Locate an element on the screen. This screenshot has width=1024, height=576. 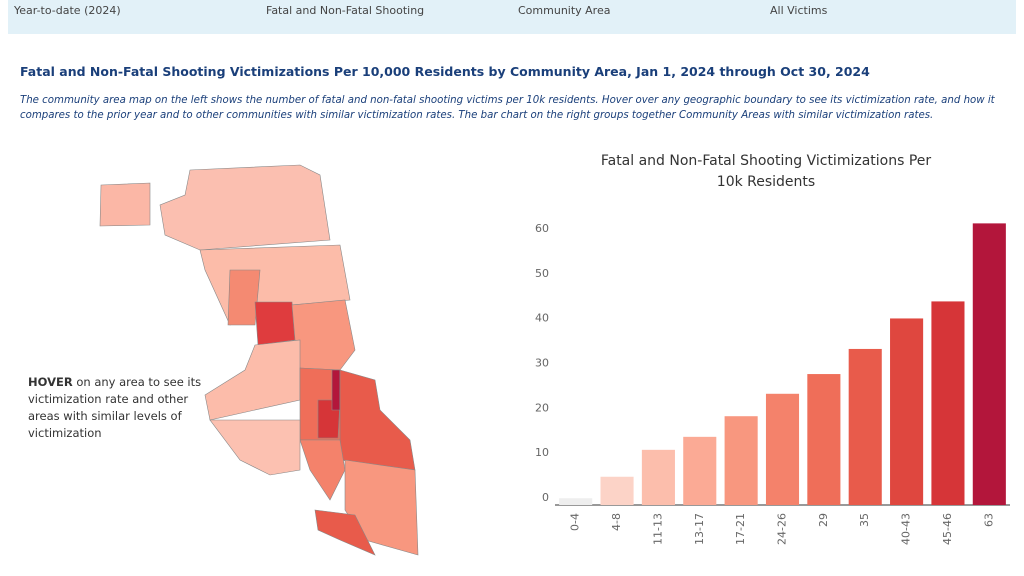
x-tick-label: 29 is located at coordinates (823, 520).